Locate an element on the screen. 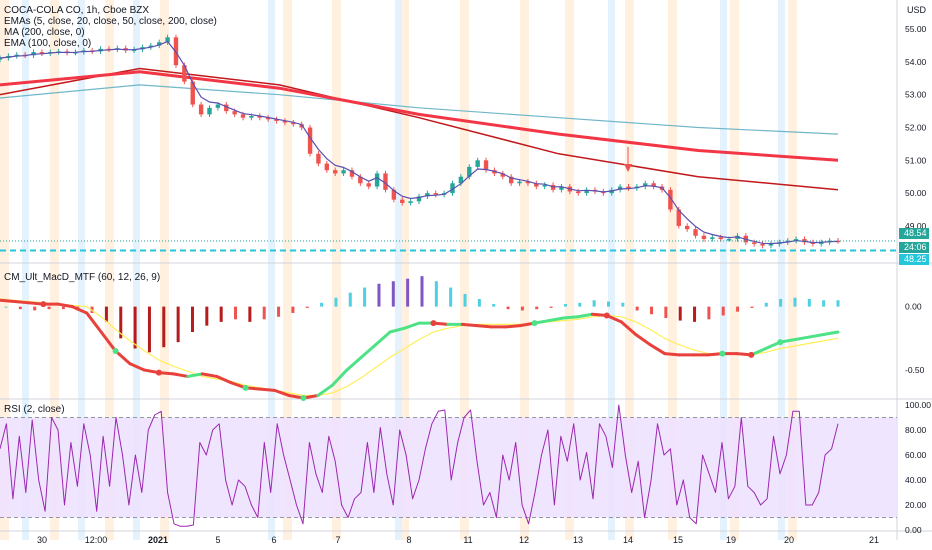 Image resolution: width=932 pixels, height=550 pixels. rsi-tick-label: 20.00 is located at coordinates (916, 505).